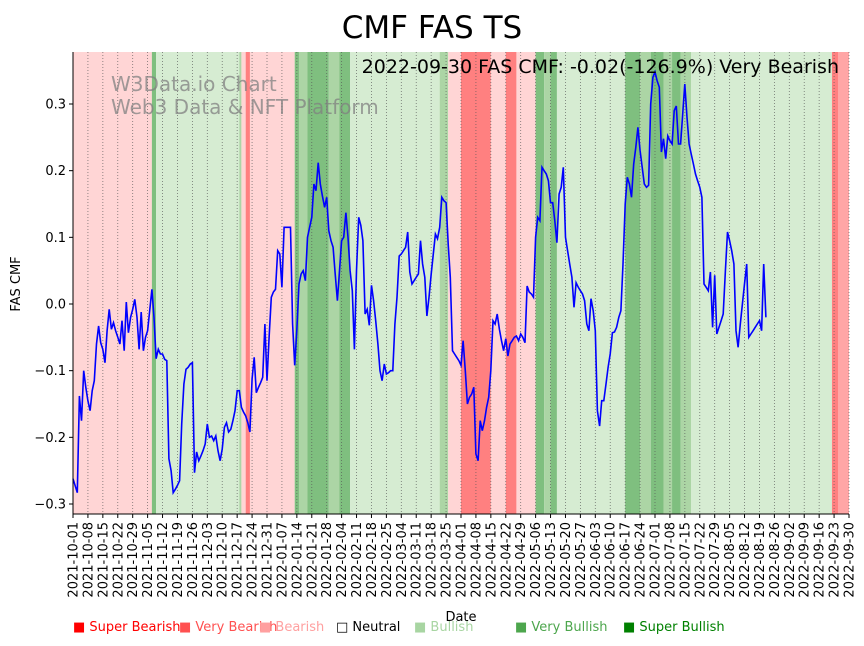  I want to click on x-tick-label: 2022-09-30, so click(850, 560).